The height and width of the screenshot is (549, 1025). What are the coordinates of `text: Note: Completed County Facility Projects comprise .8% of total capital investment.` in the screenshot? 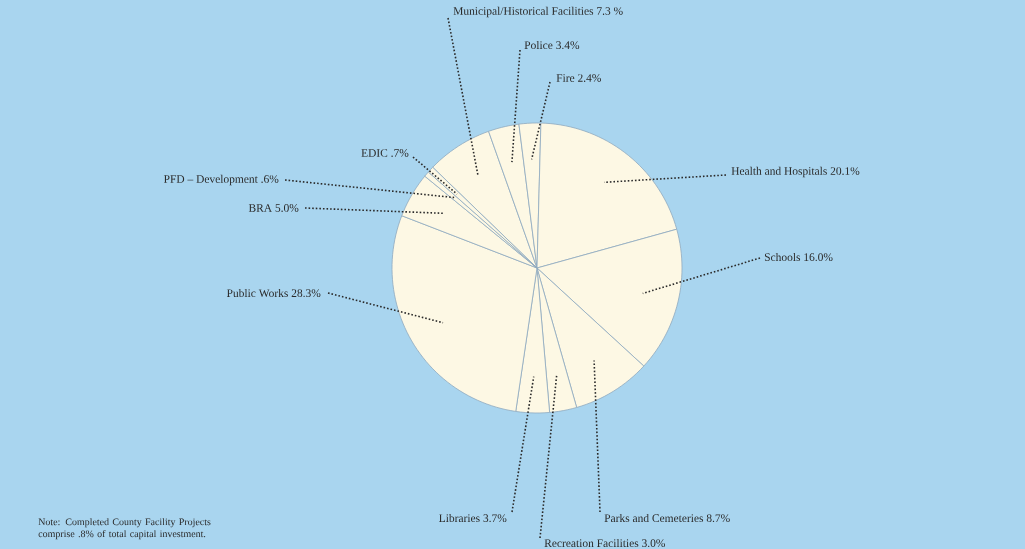 It's located at (124, 529).